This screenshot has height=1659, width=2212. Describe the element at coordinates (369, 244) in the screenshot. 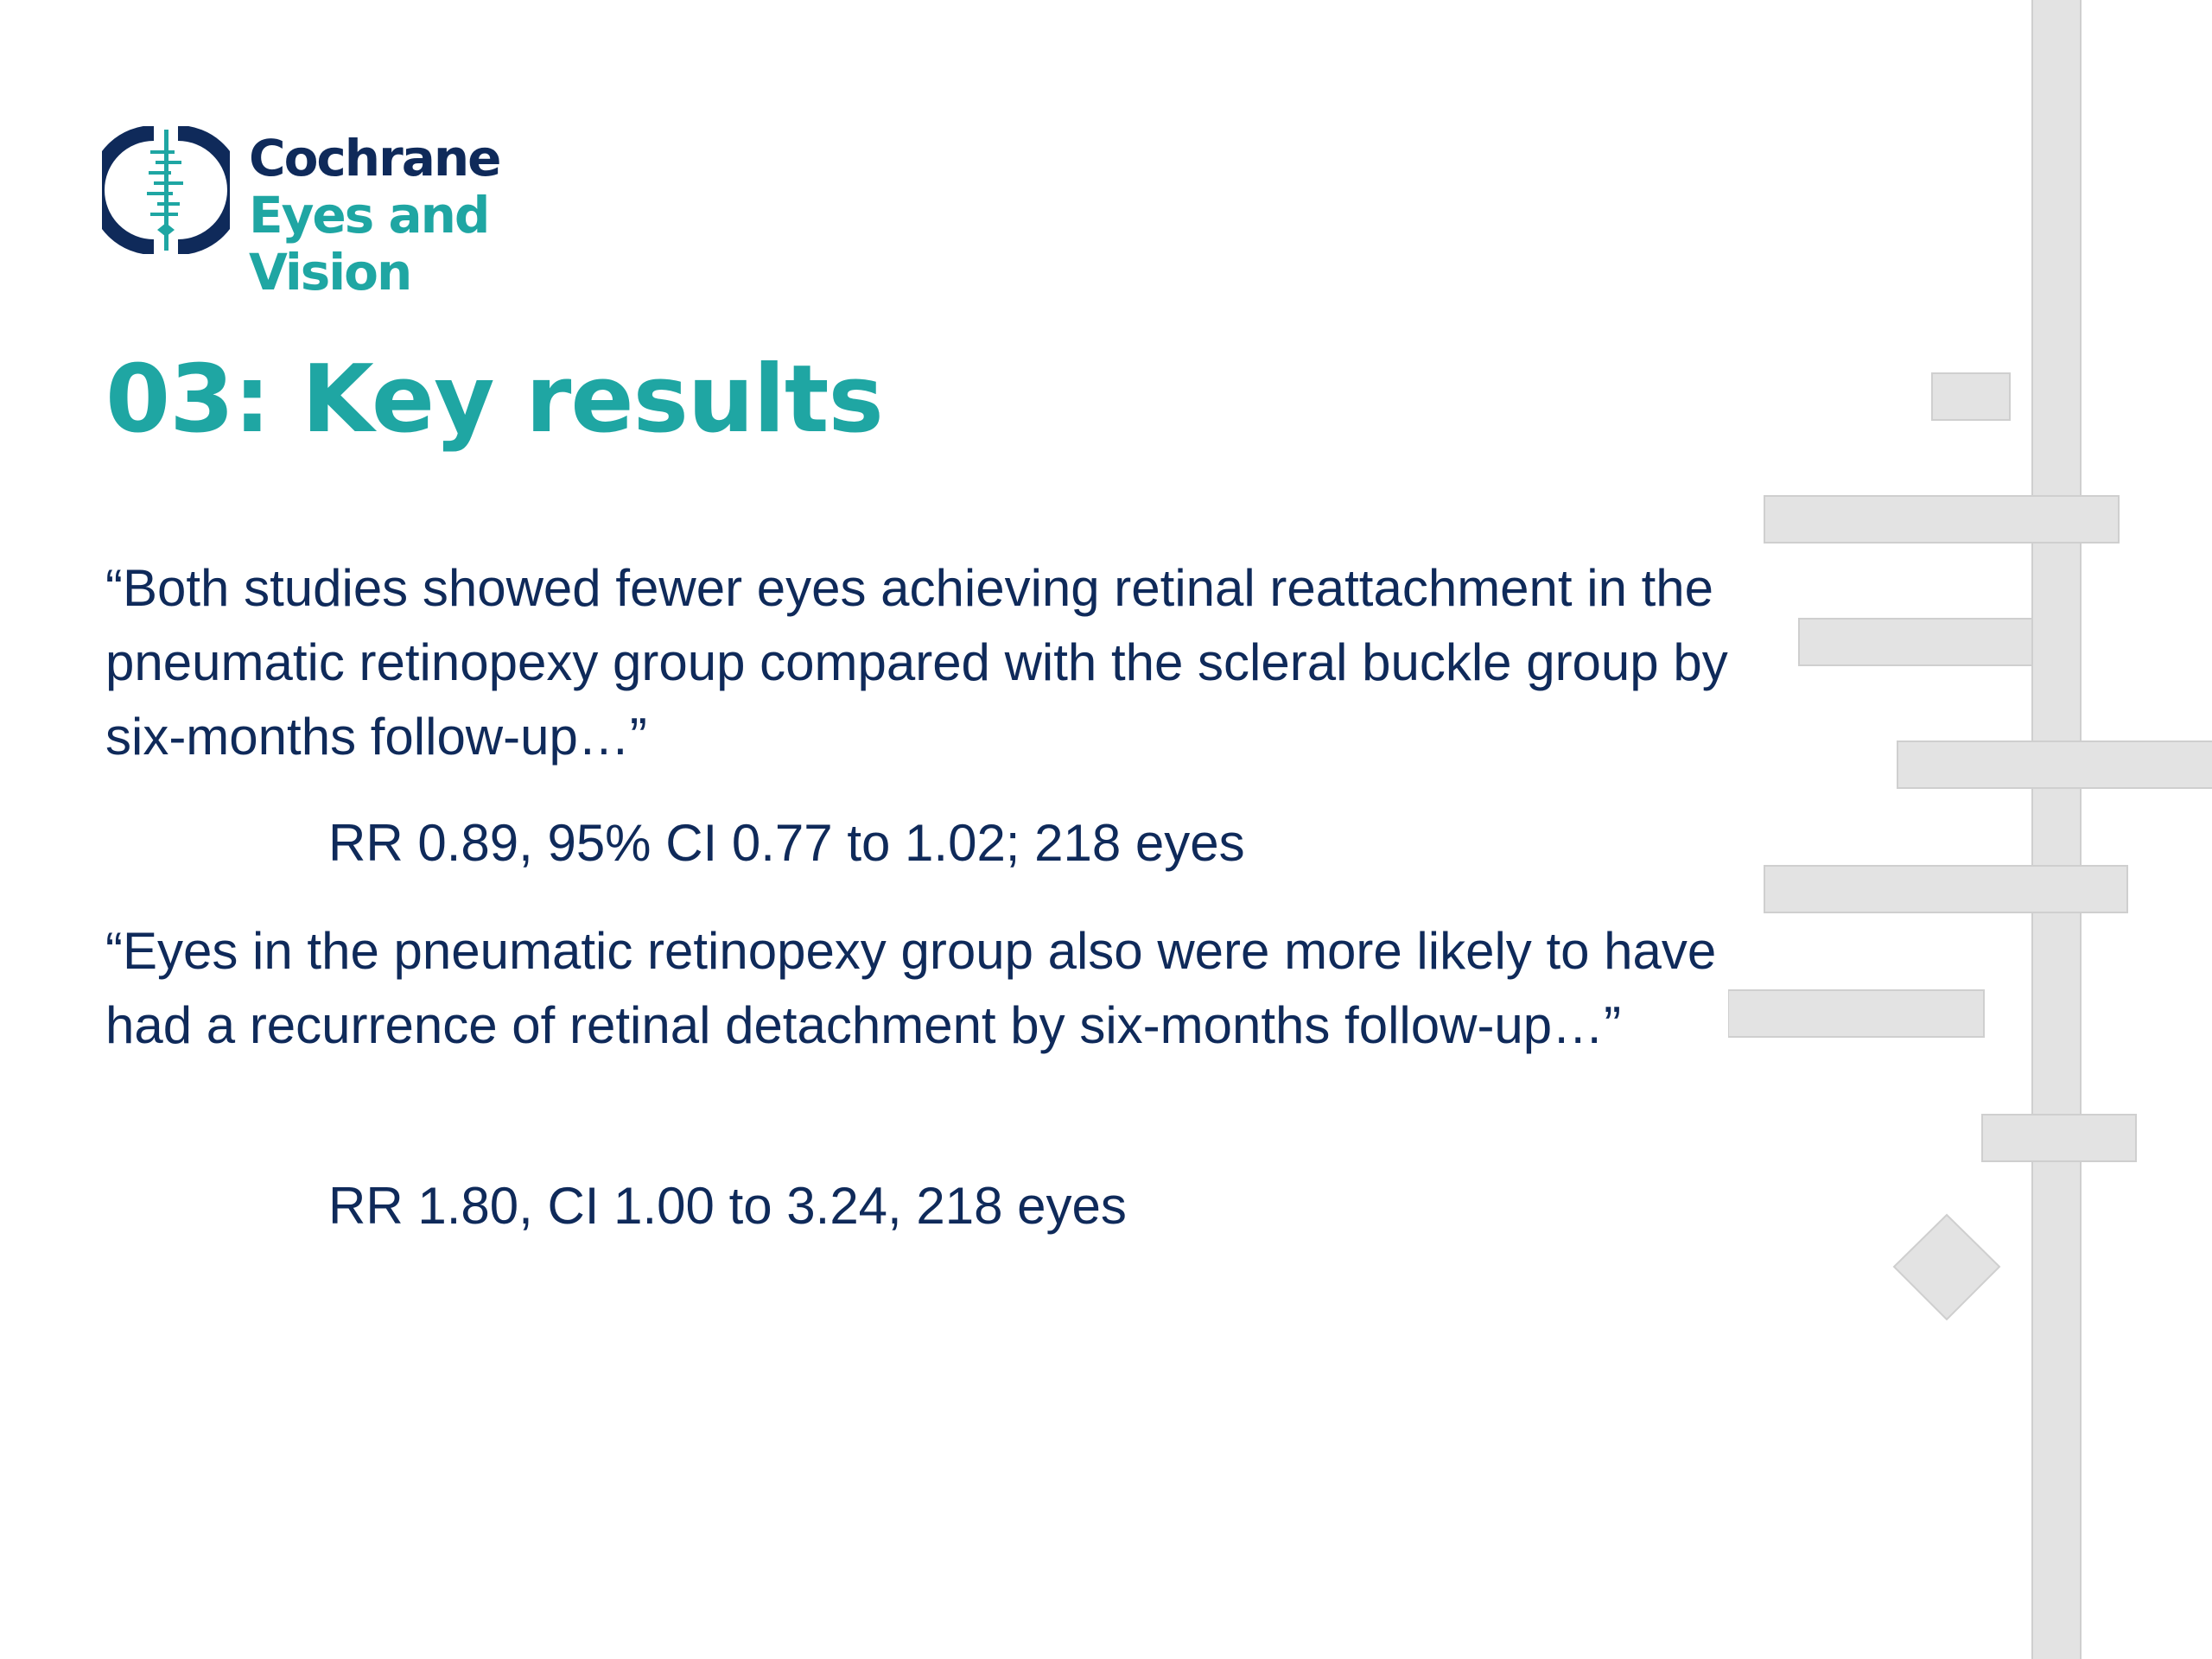

I see `logo-name-eyes-and-vision: Eyes and Vision` at that location.